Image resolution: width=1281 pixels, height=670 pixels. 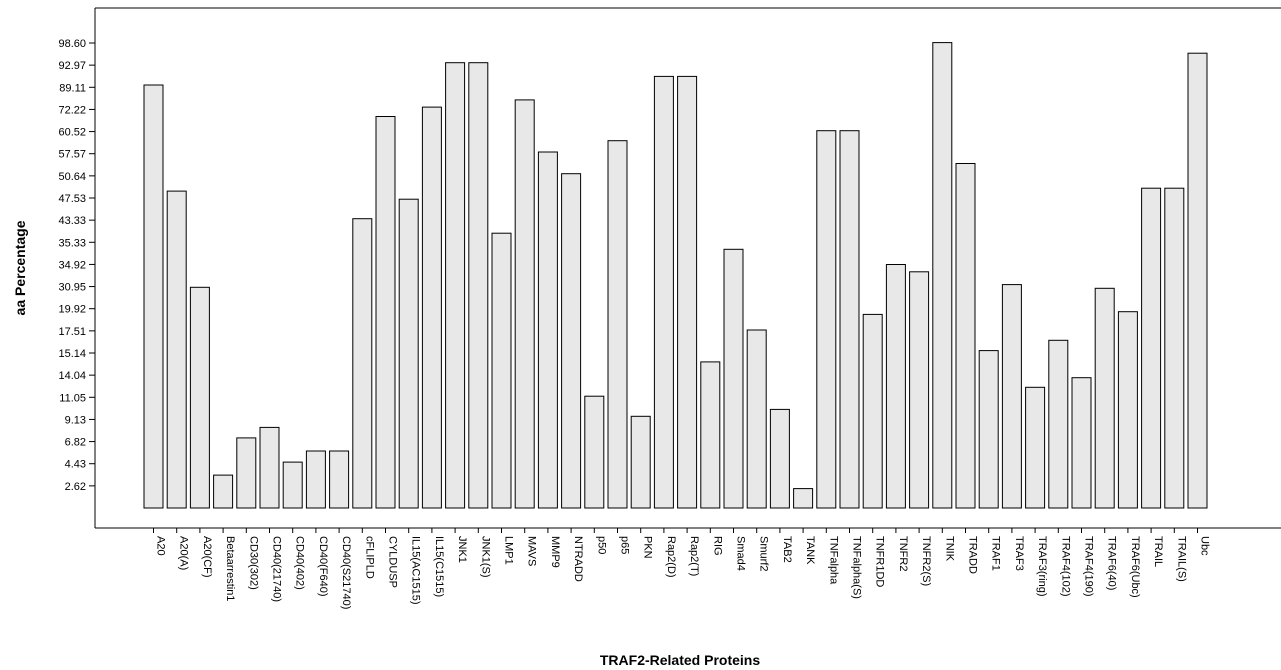 What do you see at coordinates (996, 553) in the screenshot?
I see `x-tick-label: TRAF1` at bounding box center [996, 553].